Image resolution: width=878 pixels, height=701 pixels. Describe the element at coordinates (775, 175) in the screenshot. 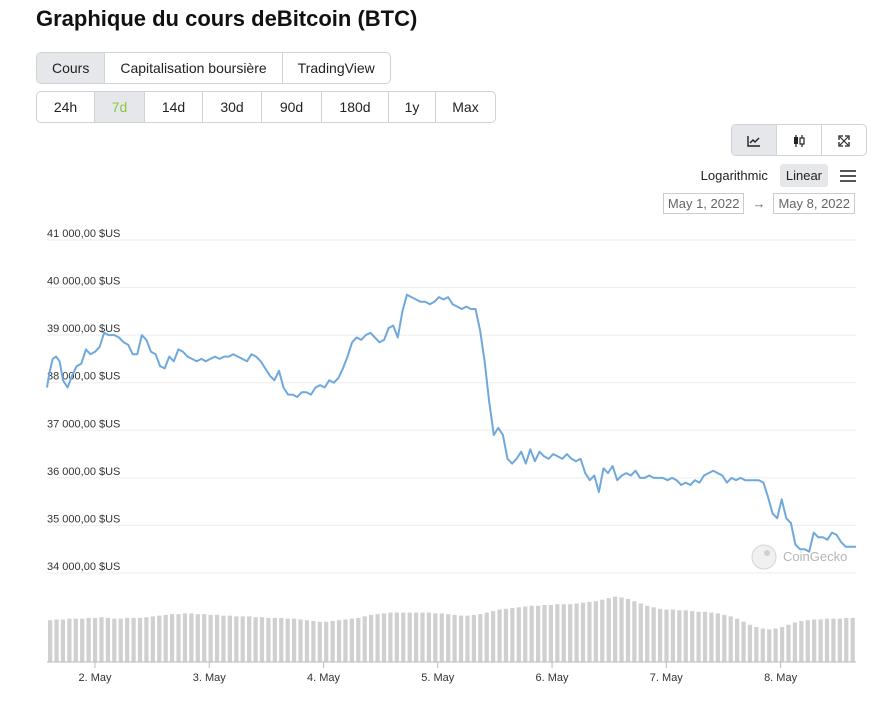

I see `scale-toggle: Logarithmic Linear` at that location.